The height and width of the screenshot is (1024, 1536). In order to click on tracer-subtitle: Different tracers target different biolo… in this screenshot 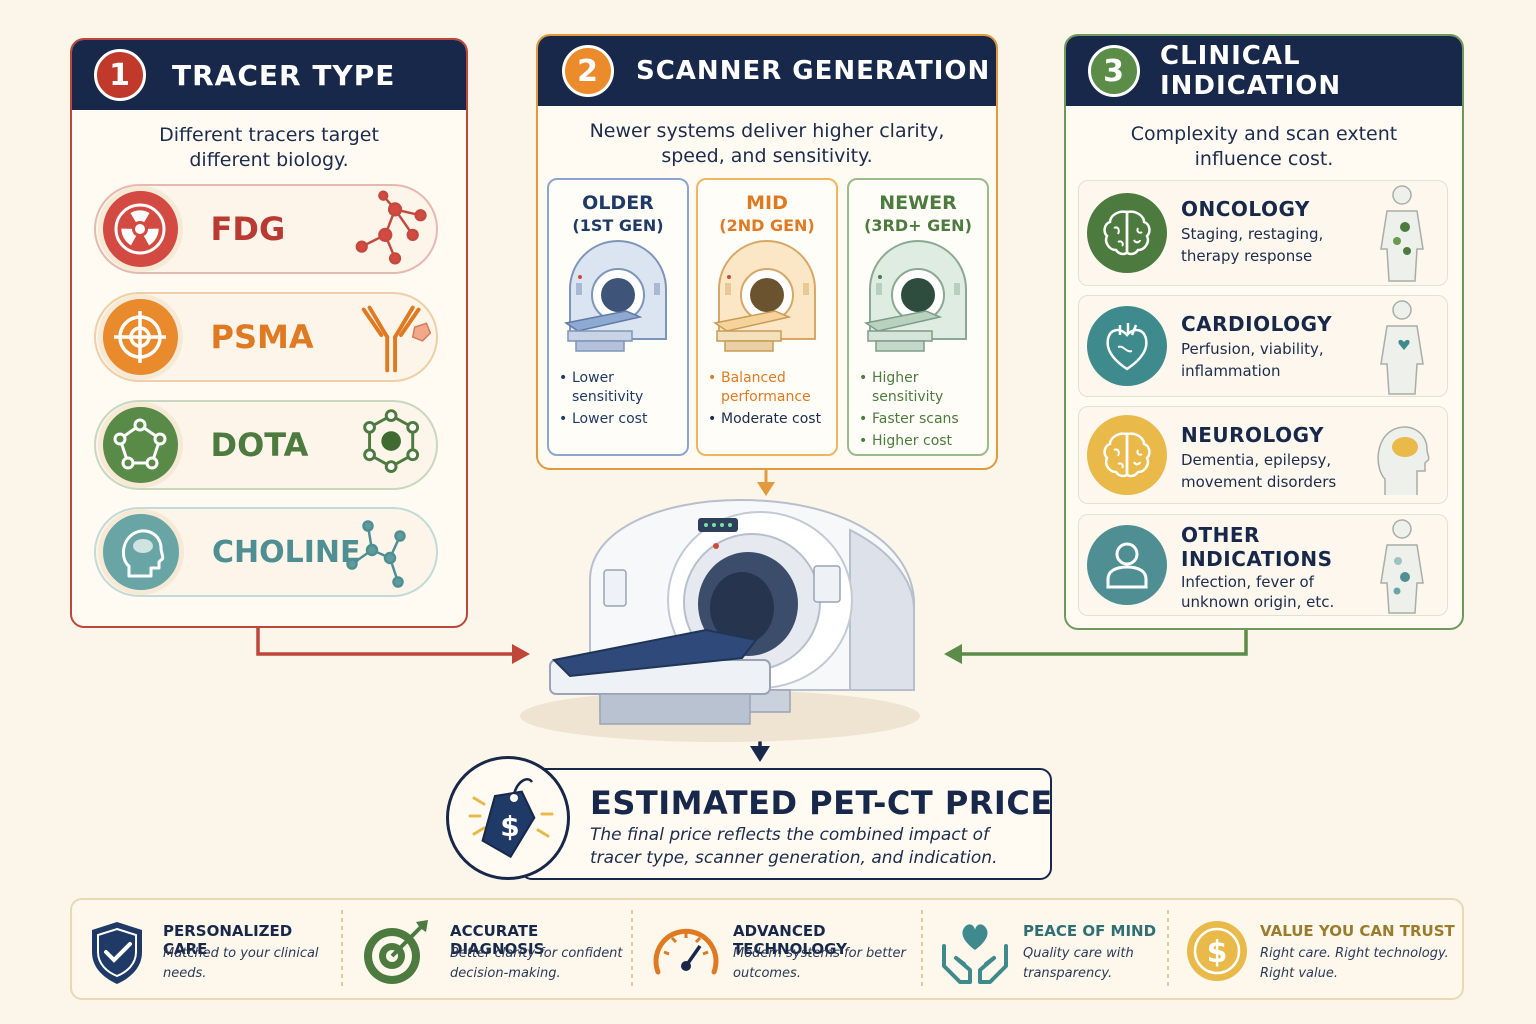, I will do `click(269, 147)`.